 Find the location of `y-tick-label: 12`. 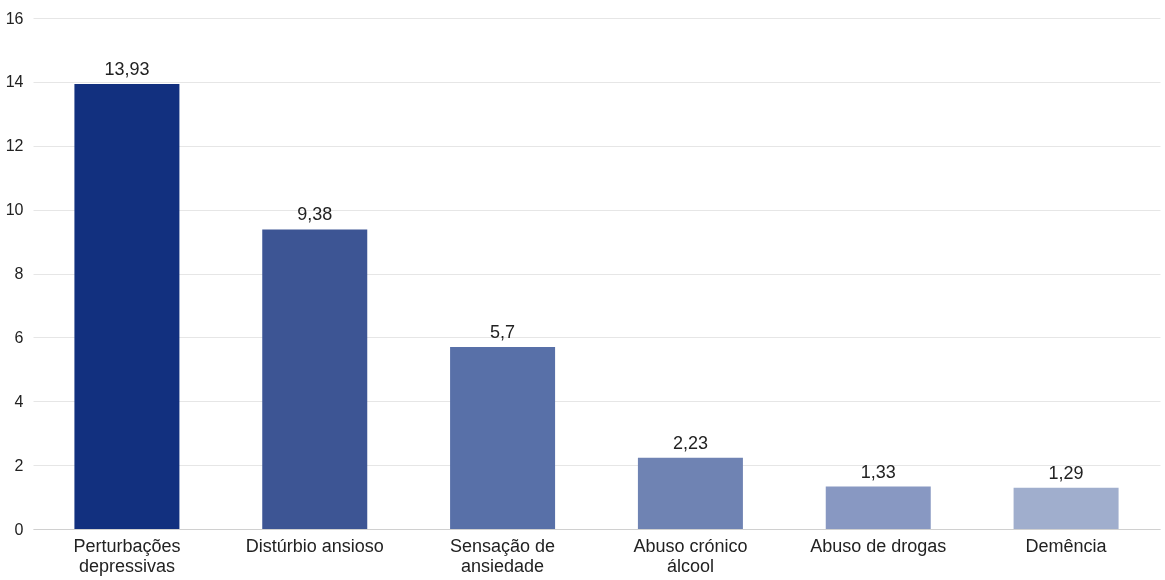

y-tick-label: 12 is located at coordinates (14, 146).